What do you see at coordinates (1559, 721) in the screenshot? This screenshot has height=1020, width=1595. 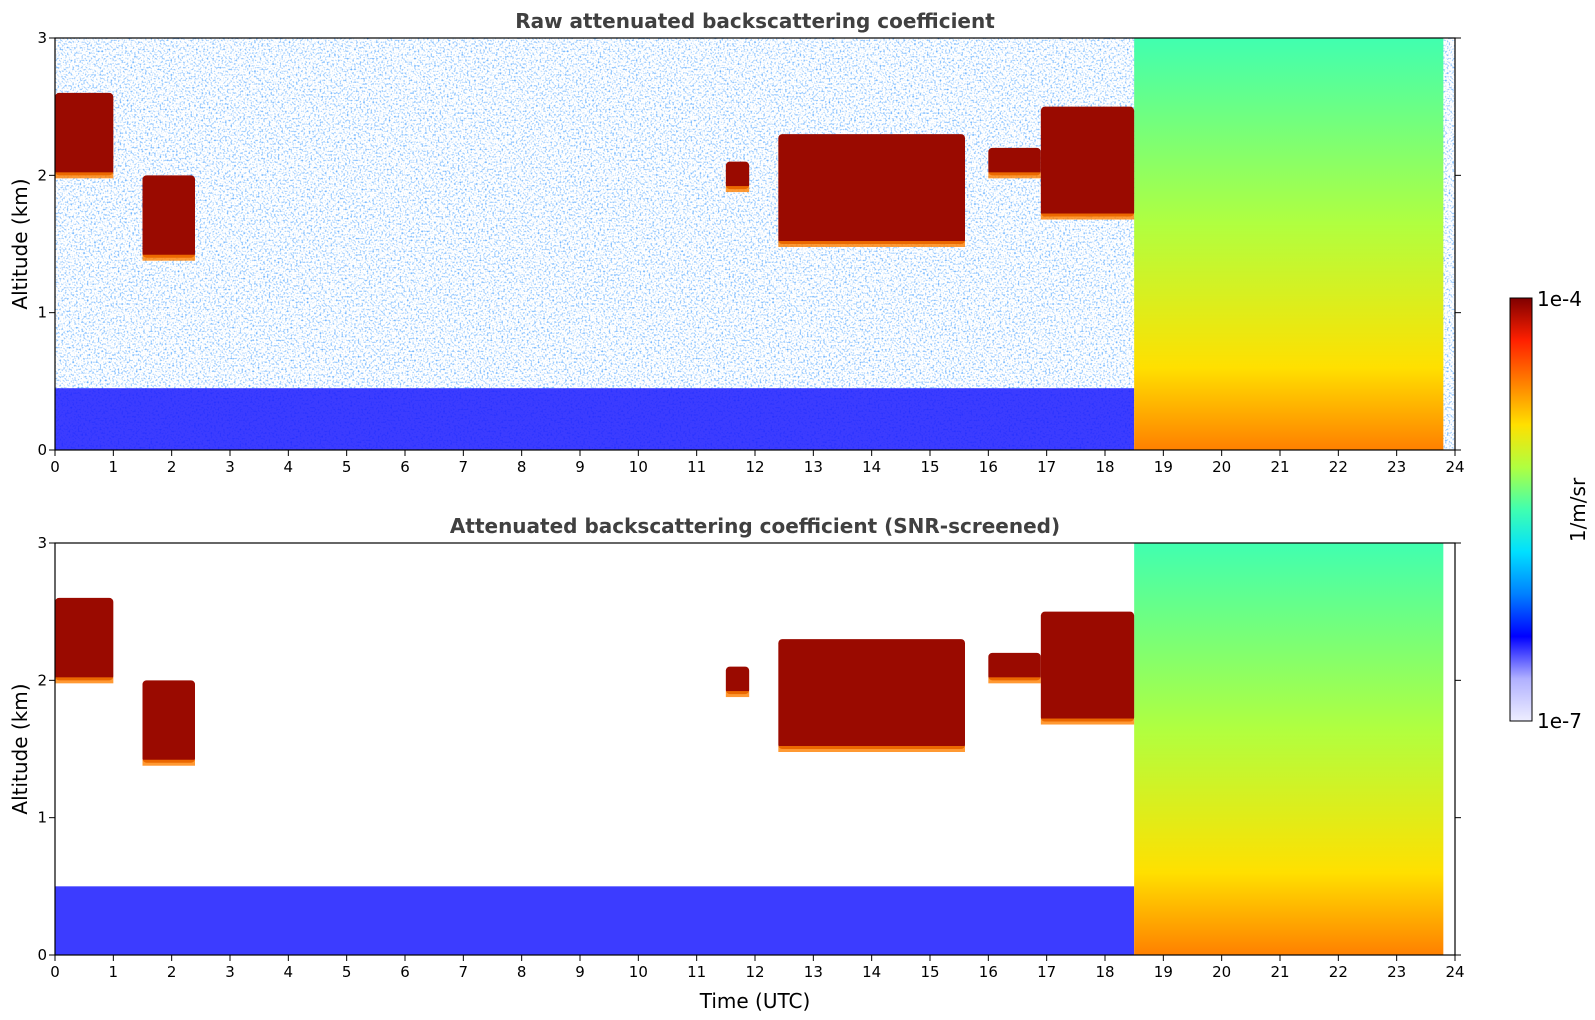 I see `colorbar-min-label: 1e-7` at bounding box center [1559, 721].